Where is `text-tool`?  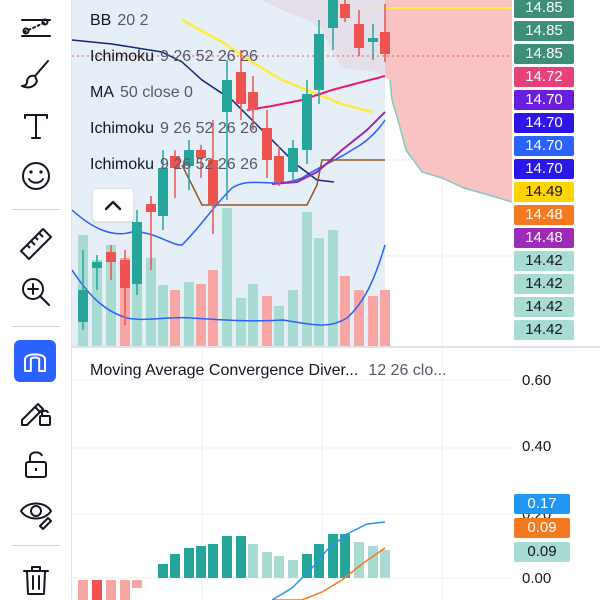
text-tool is located at coordinates (36, 126).